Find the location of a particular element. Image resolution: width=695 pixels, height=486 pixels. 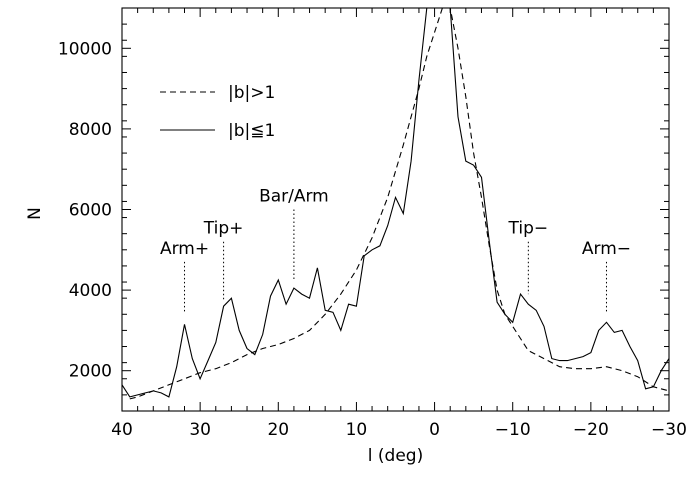

y-tick-label: 4000 is located at coordinates (90, 291).